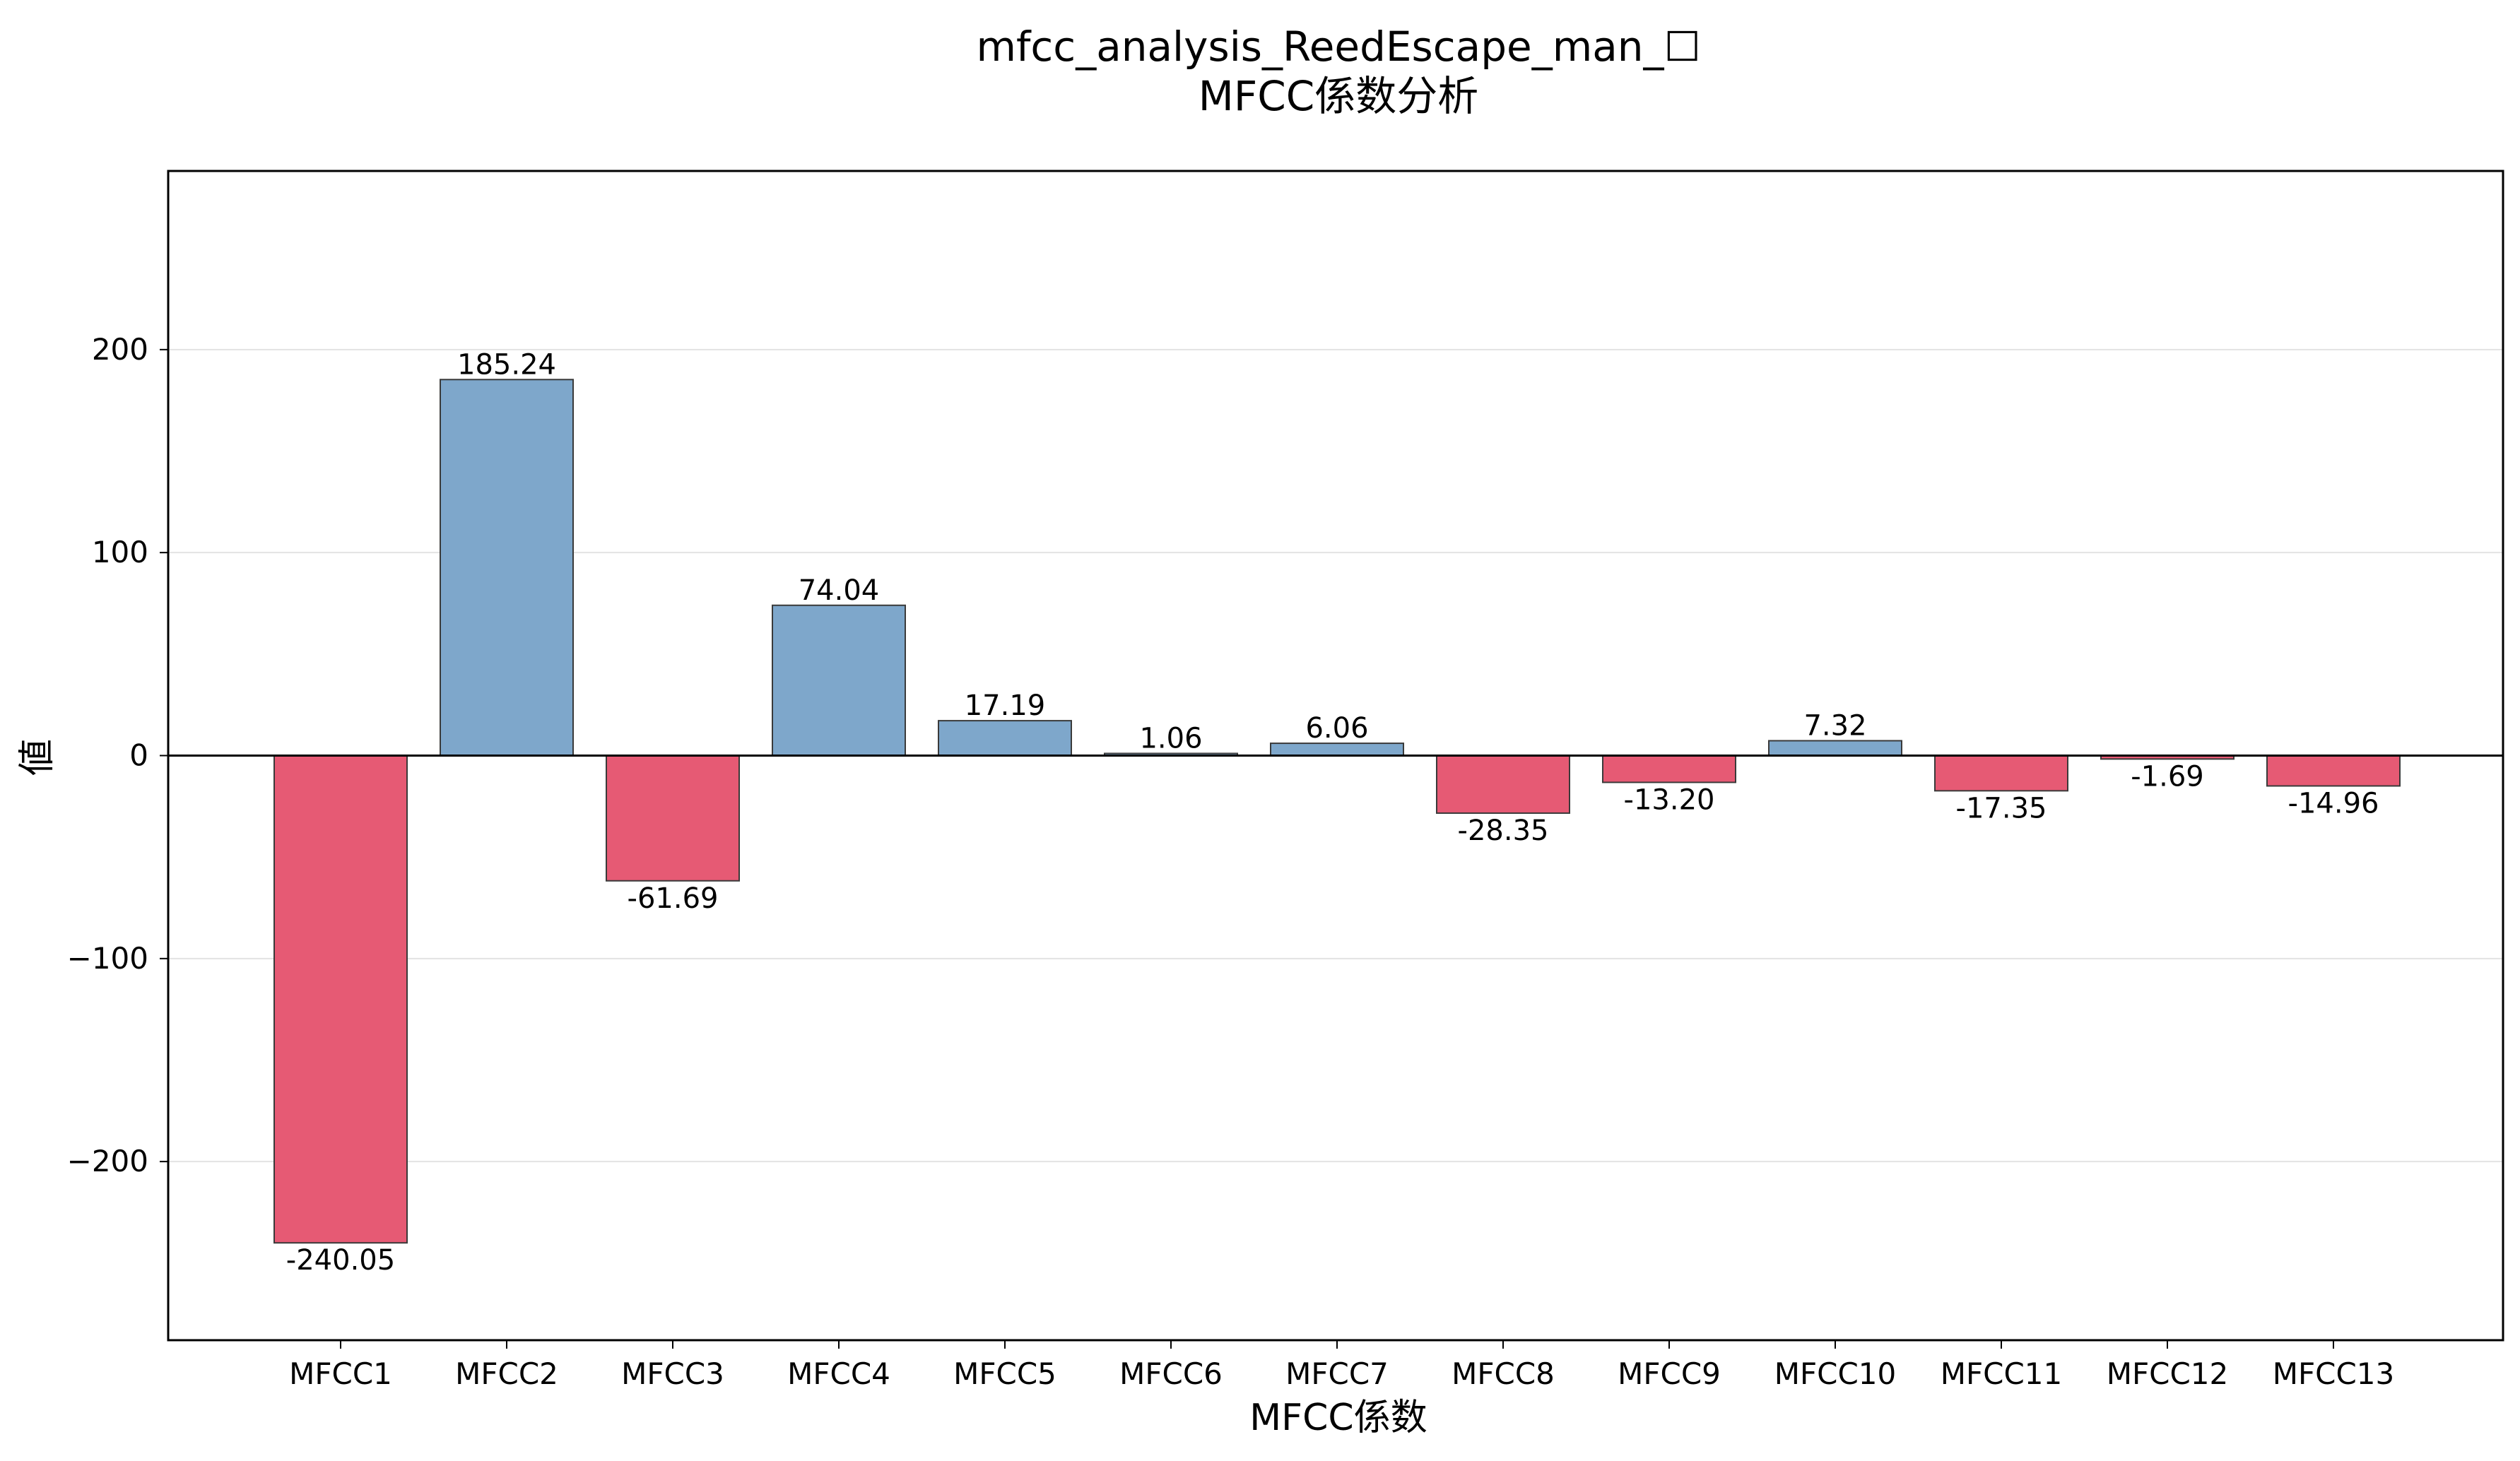 The width and height of the screenshot is (2520, 1461). What do you see at coordinates (1171, 1373) in the screenshot?
I see `x-tick-label: MFCC6` at bounding box center [1171, 1373].